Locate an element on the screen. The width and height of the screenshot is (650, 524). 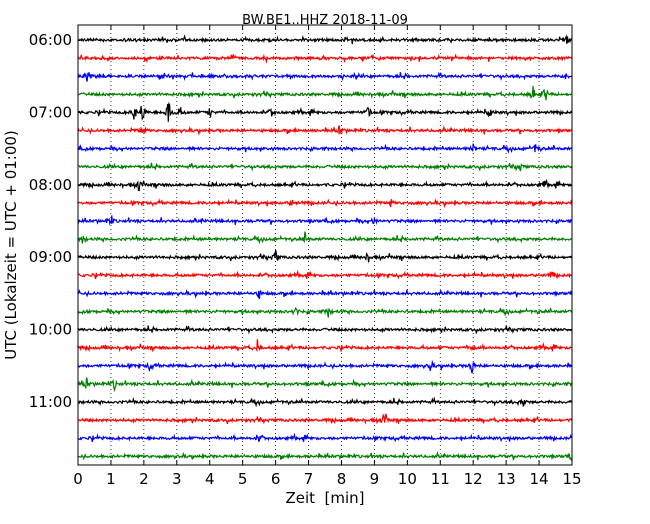
y-tick-label: 11:00 is located at coordinates (50, 402).